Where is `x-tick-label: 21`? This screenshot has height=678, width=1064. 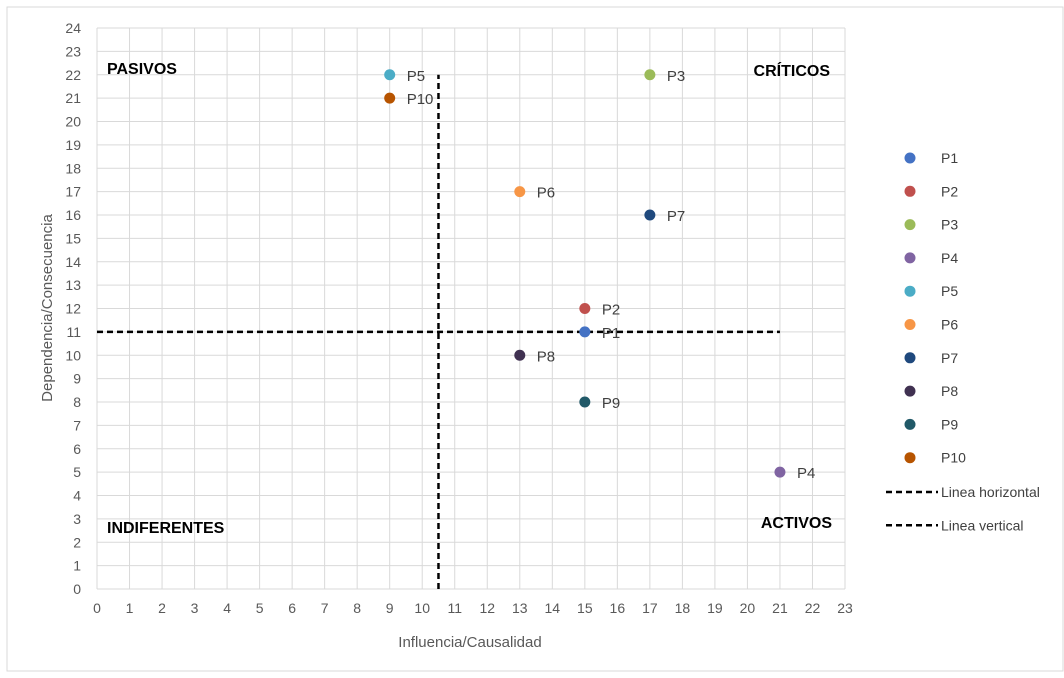
x-tick-label: 21 is located at coordinates (780, 608).